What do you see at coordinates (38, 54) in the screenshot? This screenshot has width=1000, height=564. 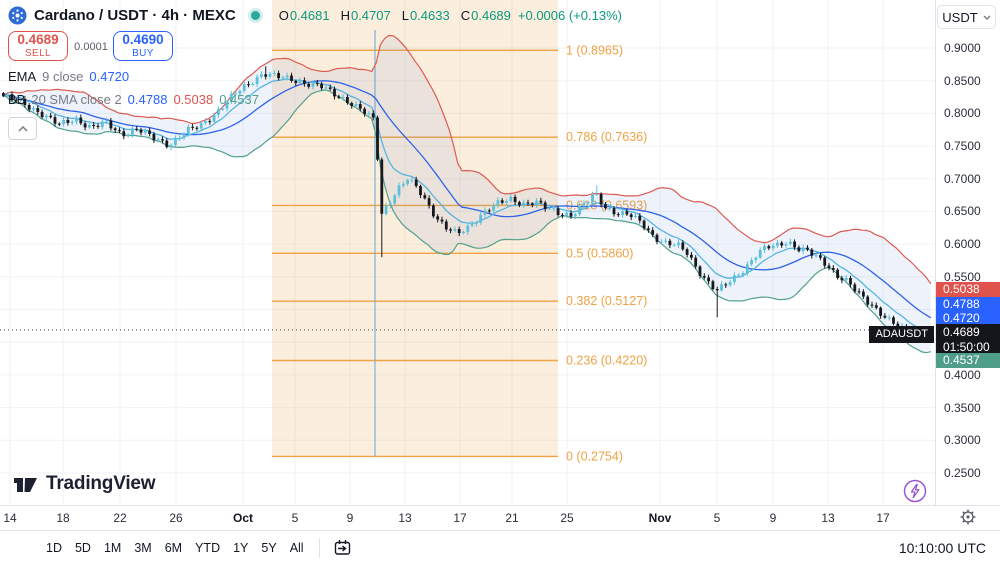 I see `sell-label: SELL` at bounding box center [38, 54].